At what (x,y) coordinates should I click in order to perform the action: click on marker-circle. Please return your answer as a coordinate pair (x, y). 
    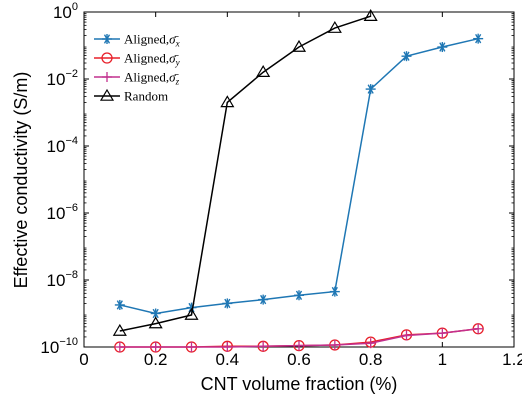
    Looking at the image, I should click on (107, 58).